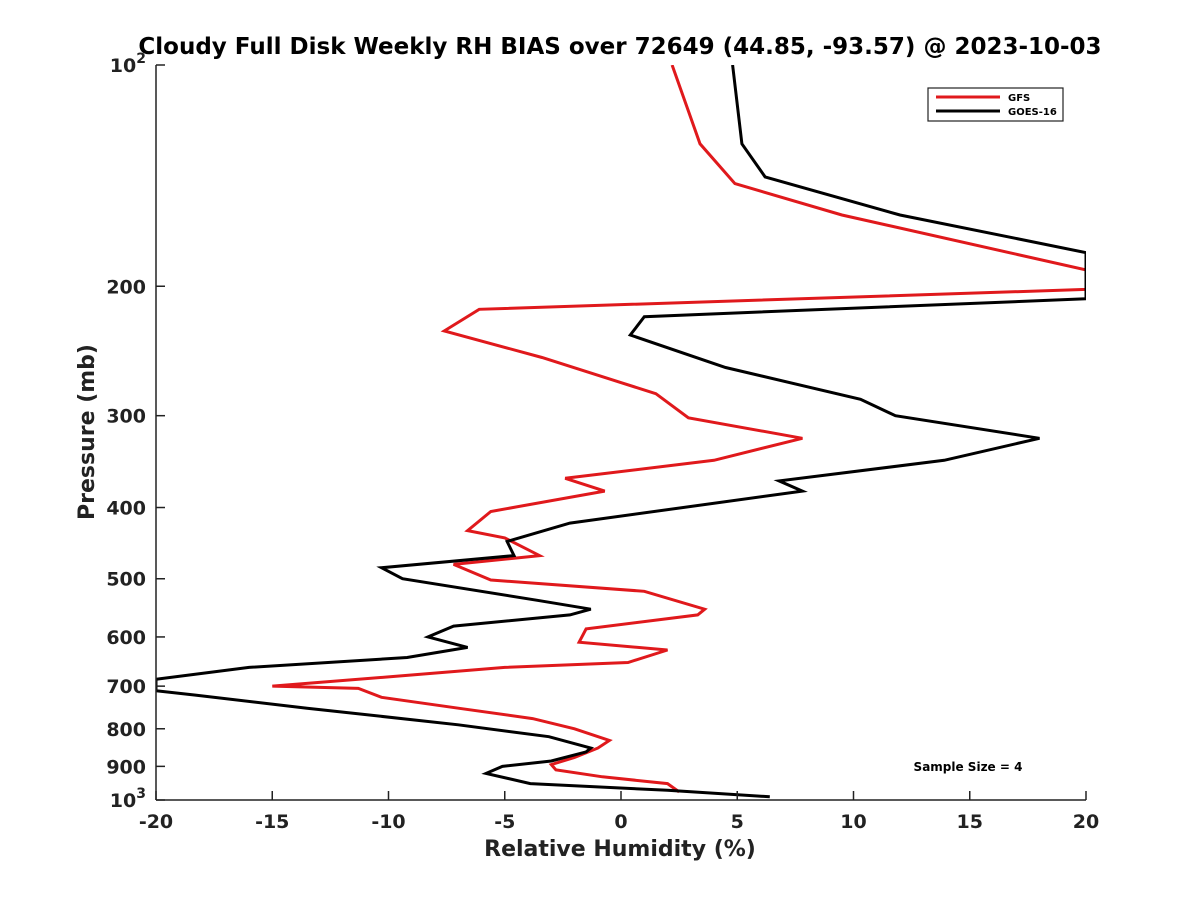 Image resolution: width=1200 pixels, height=900 pixels. Describe the element at coordinates (272, 822) in the screenshot. I see `x-tick-label: -15` at that location.